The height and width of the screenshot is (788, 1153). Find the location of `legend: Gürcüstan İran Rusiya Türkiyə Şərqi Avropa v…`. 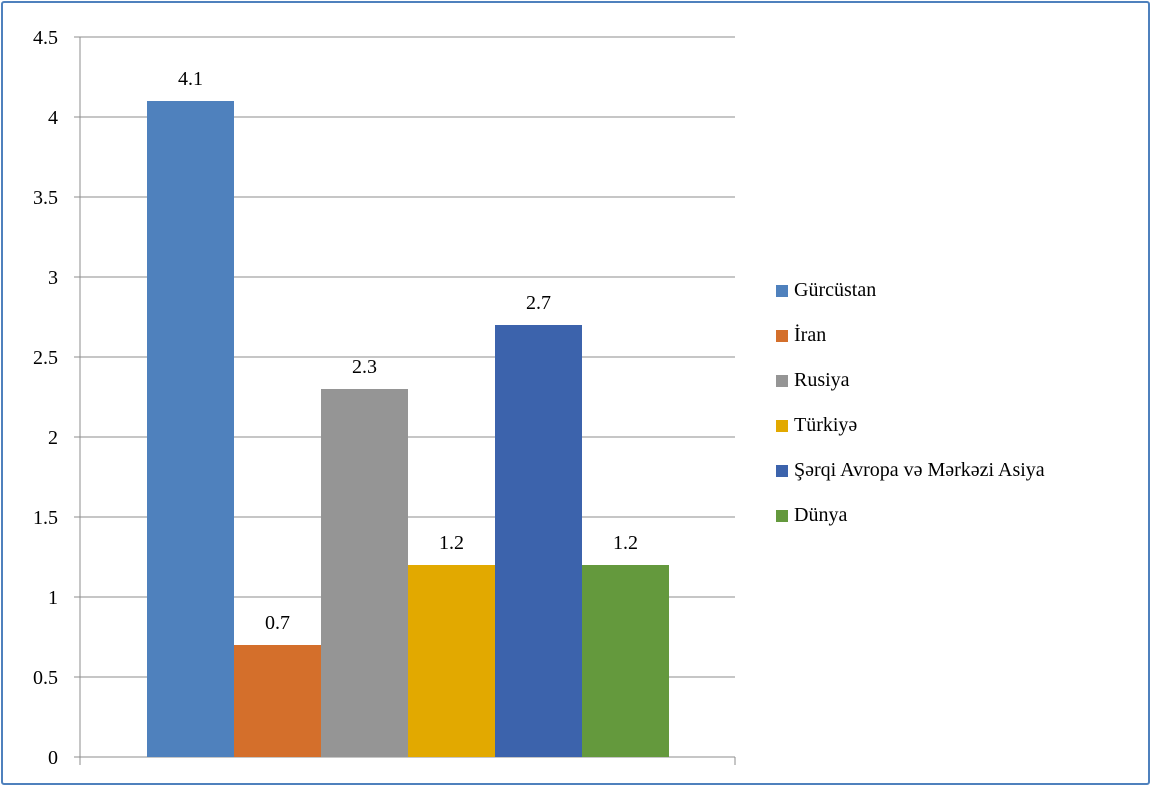

legend: Gürcüstan İran Rusiya Türkiyə Şərqi Avropa v… is located at coordinates (963, 403).